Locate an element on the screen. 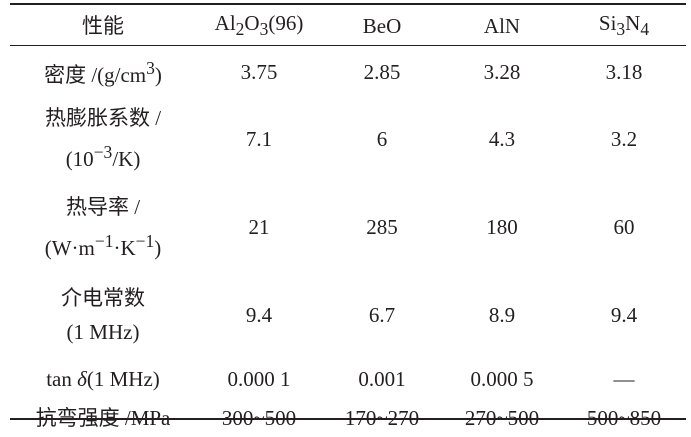  cell-expansion-si3n4: 3.2 is located at coordinates (624, 138).